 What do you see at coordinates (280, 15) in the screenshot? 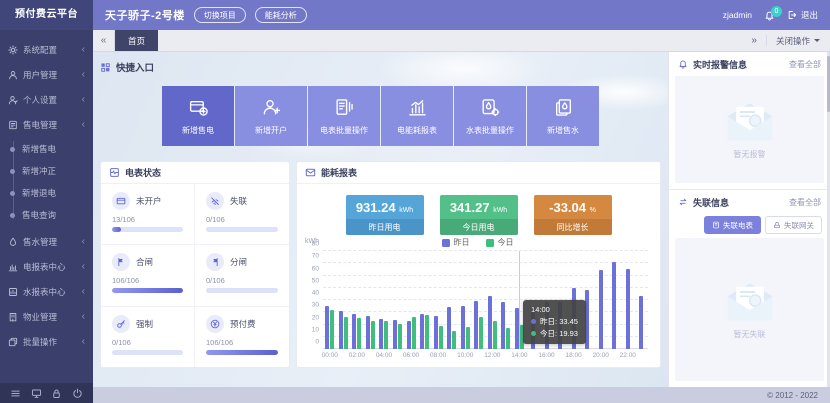
I see `energy-analysis-button: 能耗分析` at bounding box center [280, 15].